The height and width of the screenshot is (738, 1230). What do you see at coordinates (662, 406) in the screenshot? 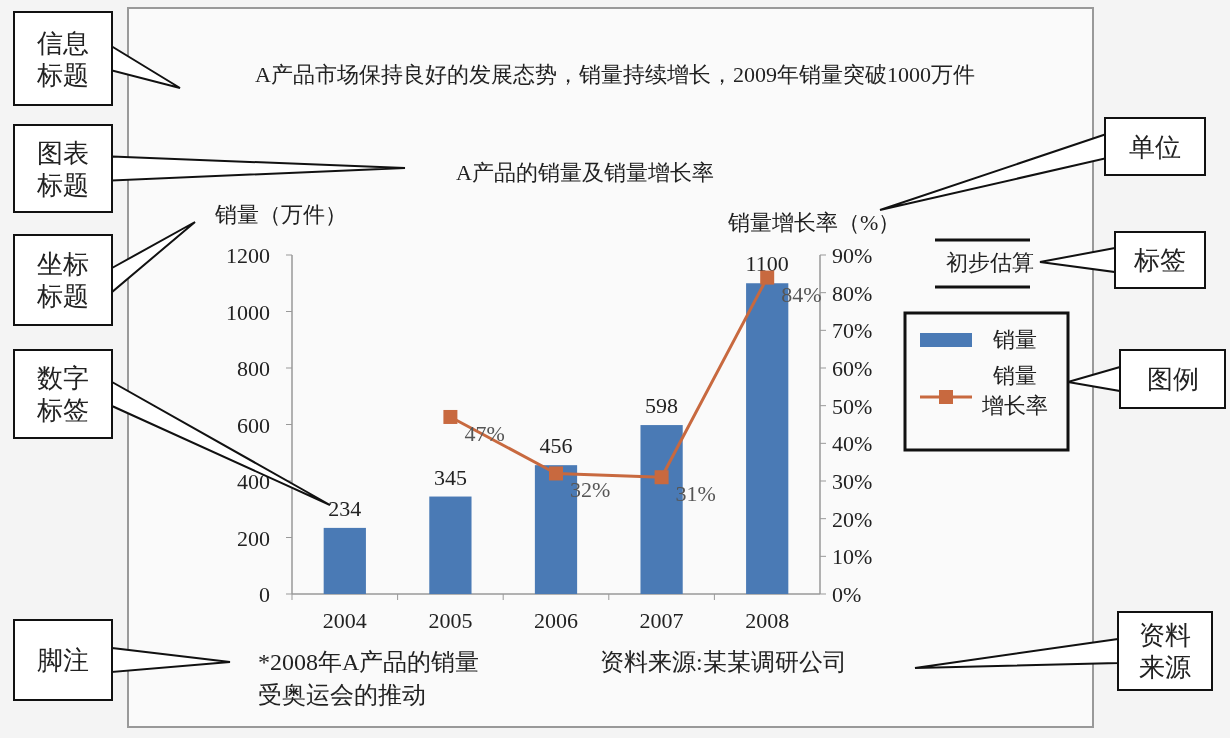
I see `data-label: 598` at bounding box center [662, 406].